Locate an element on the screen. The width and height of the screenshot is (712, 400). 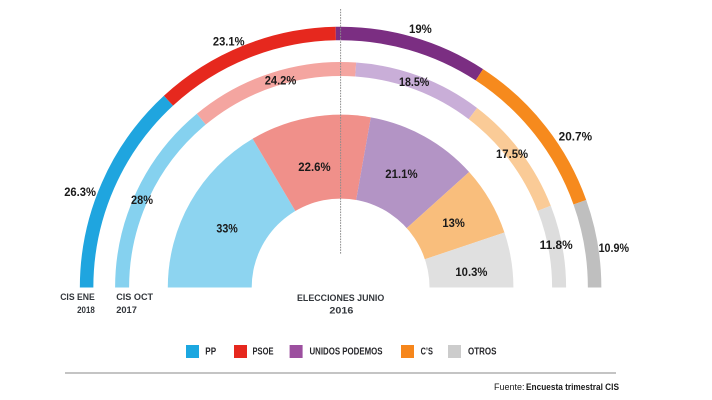
svg-text: 13% is located at coordinates (453, 224).